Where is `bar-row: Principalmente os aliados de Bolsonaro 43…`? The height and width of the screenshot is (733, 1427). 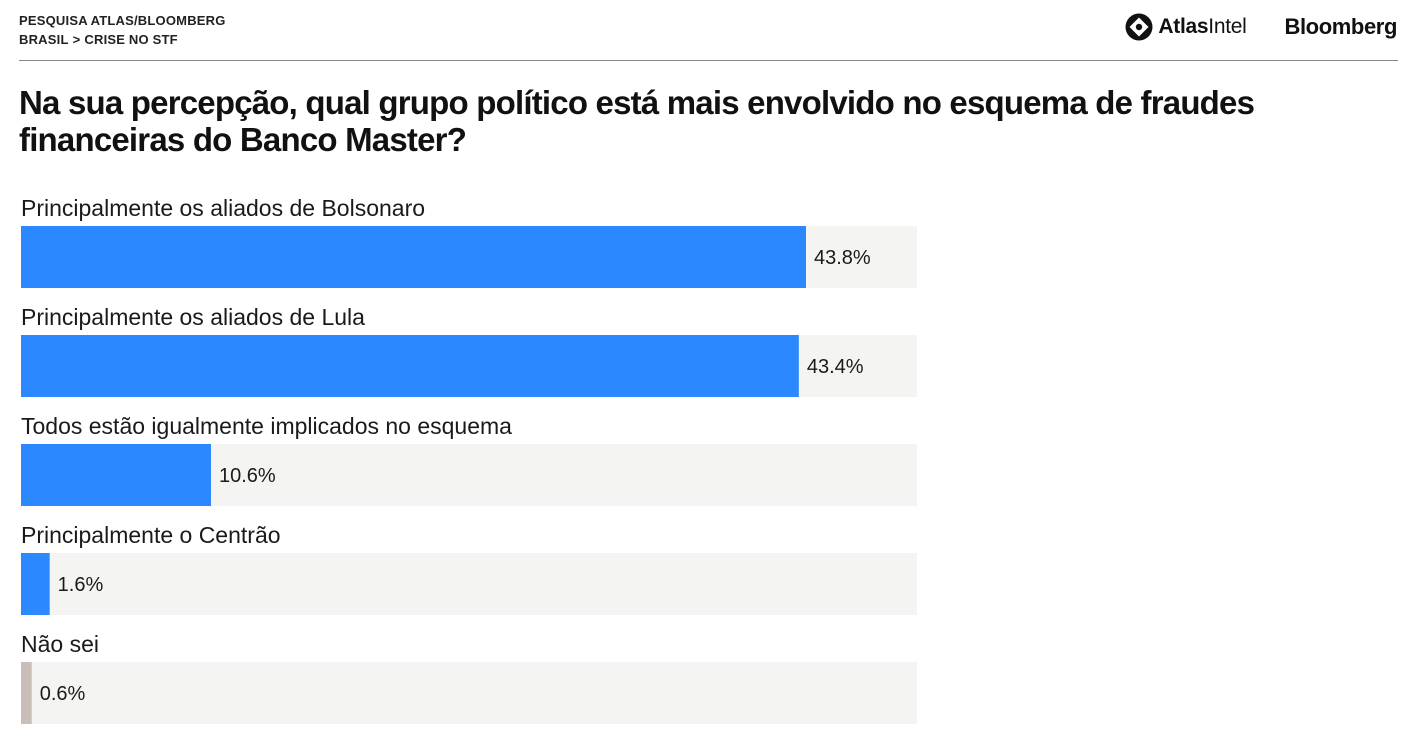
bar-row: Principalmente os aliados de Bolsonaro 43… is located at coordinates (469, 241).